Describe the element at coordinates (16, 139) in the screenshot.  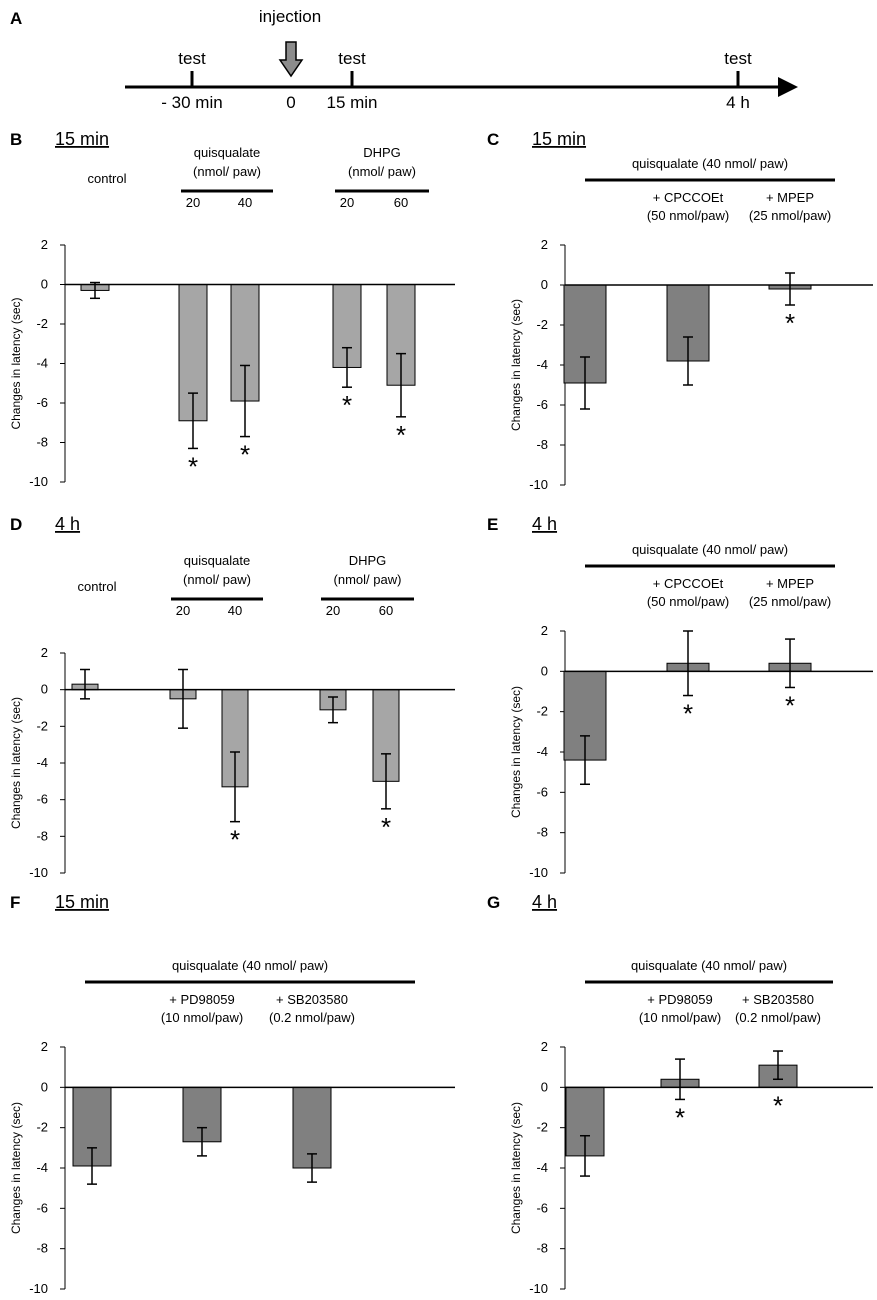
I see `panel-label: B` at that location.